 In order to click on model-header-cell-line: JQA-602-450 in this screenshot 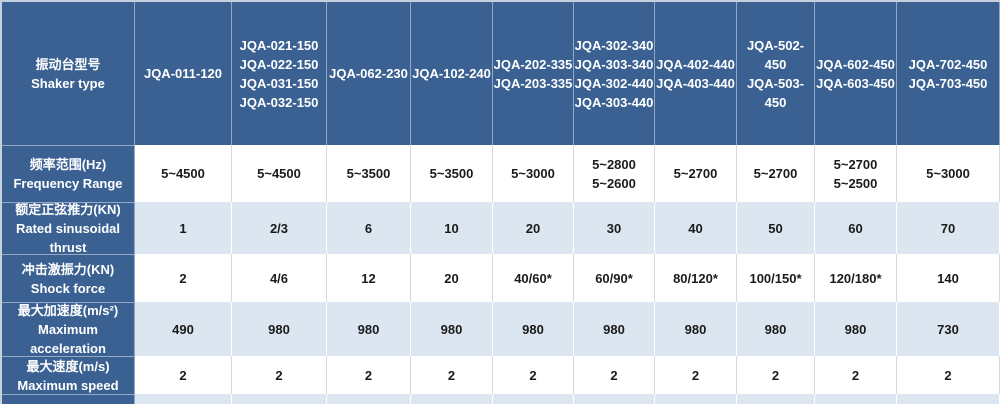, I will do `click(855, 64)`.